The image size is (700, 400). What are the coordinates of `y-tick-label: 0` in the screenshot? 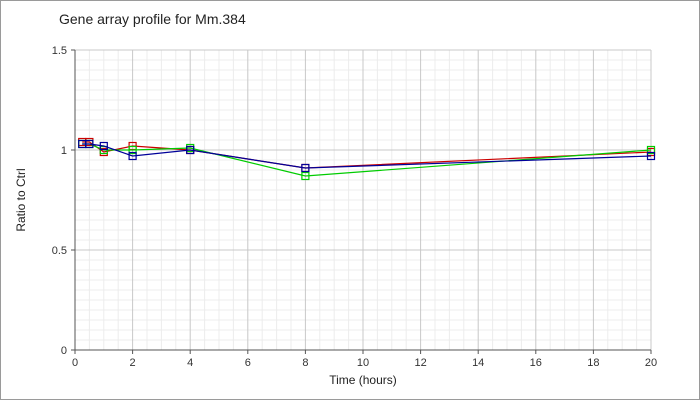 It's located at (64, 351).